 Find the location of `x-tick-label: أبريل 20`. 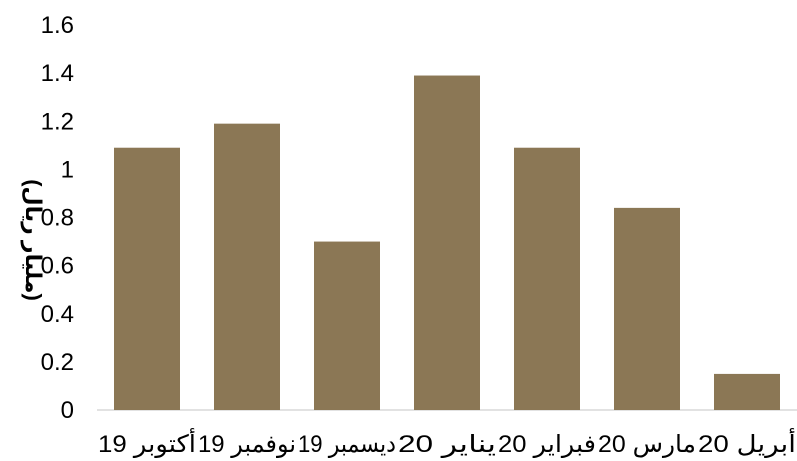

x-tick-label: أبريل 20 is located at coordinates (747, 443).